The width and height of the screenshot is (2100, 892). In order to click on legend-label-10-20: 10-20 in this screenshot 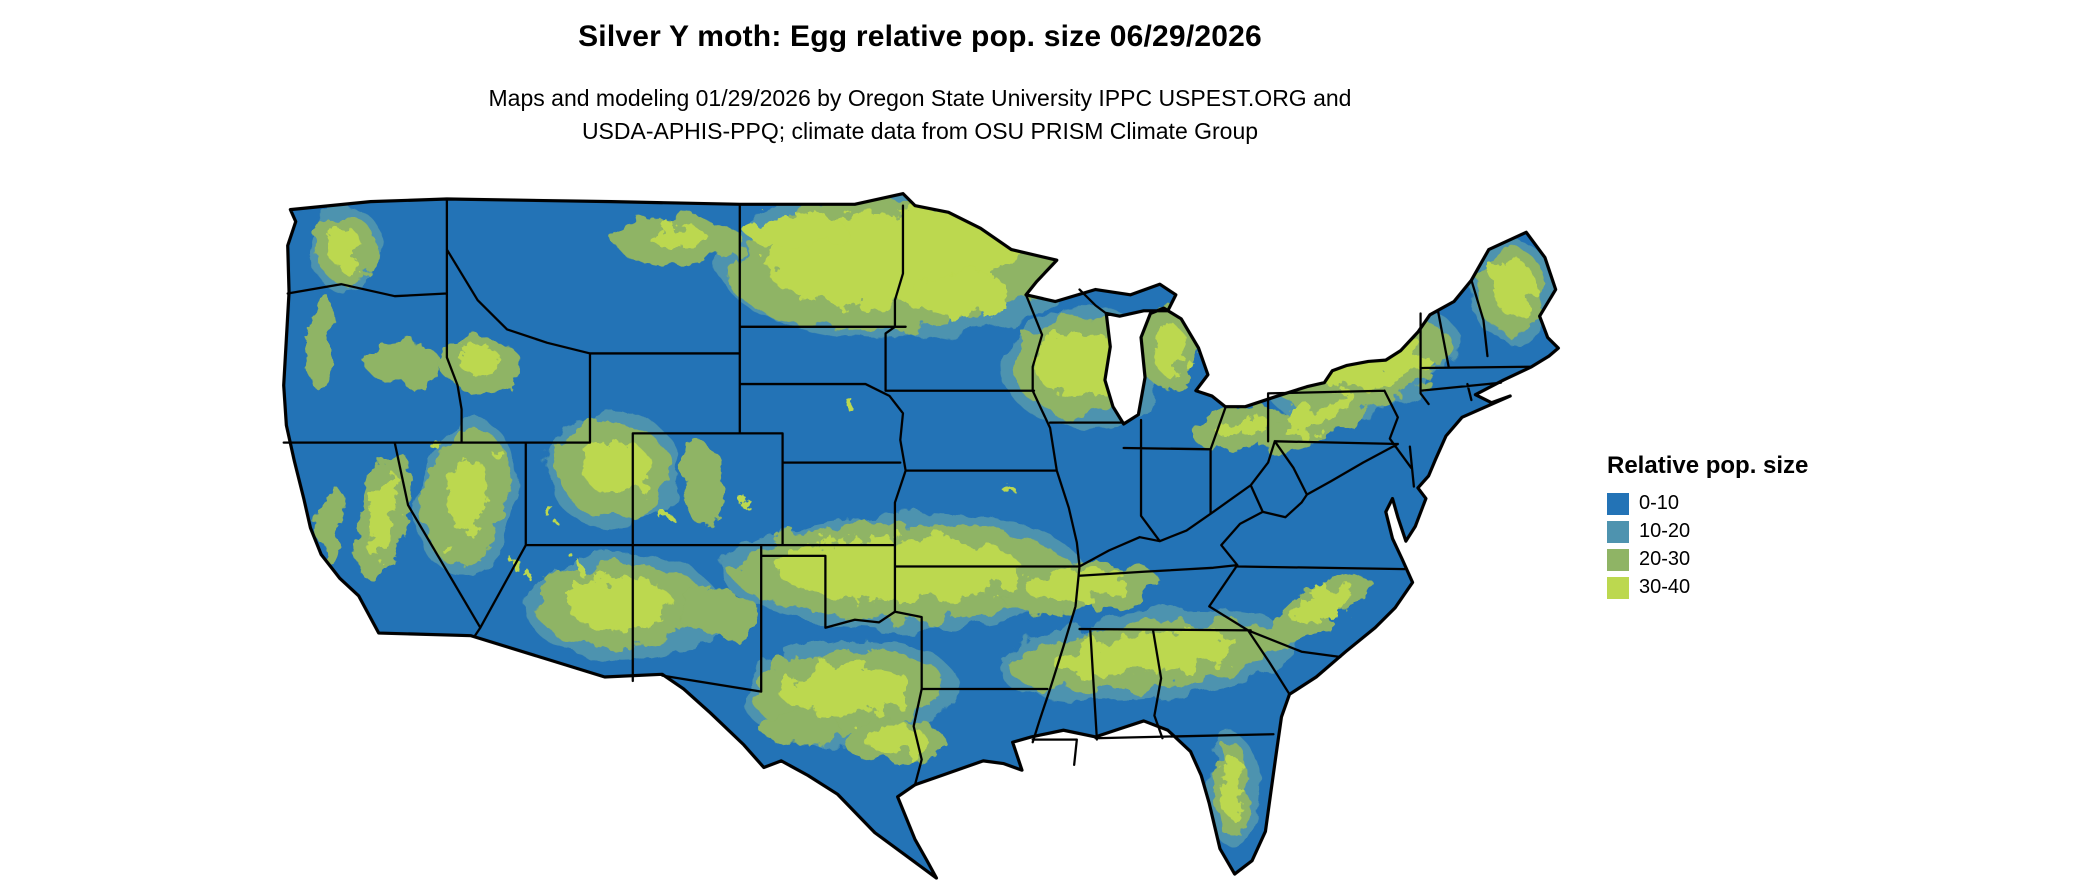, I will do `click(1665, 531)`.